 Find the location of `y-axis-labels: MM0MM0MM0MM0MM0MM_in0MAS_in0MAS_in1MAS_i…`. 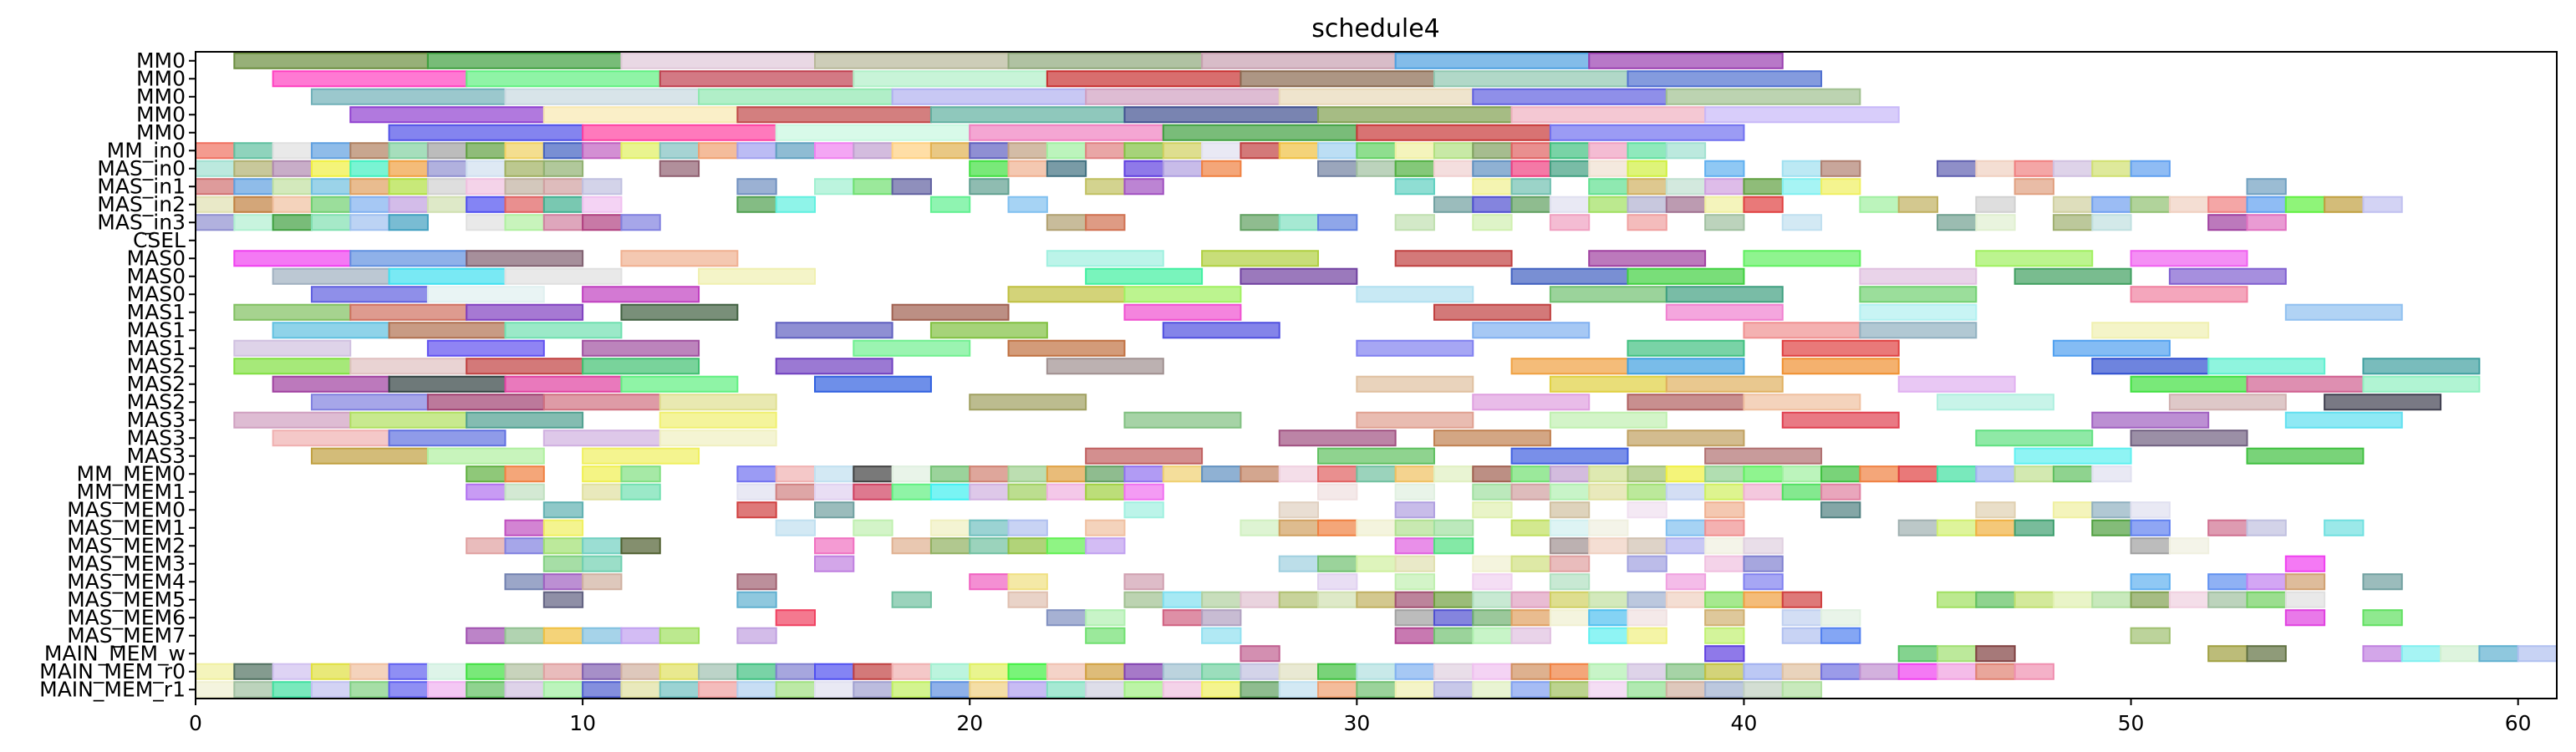

y-axis-labels: MM0MM0MM0MM0MM0MM_in0MAS_in0MAS_in1MAS_i… is located at coordinates (117, 375).